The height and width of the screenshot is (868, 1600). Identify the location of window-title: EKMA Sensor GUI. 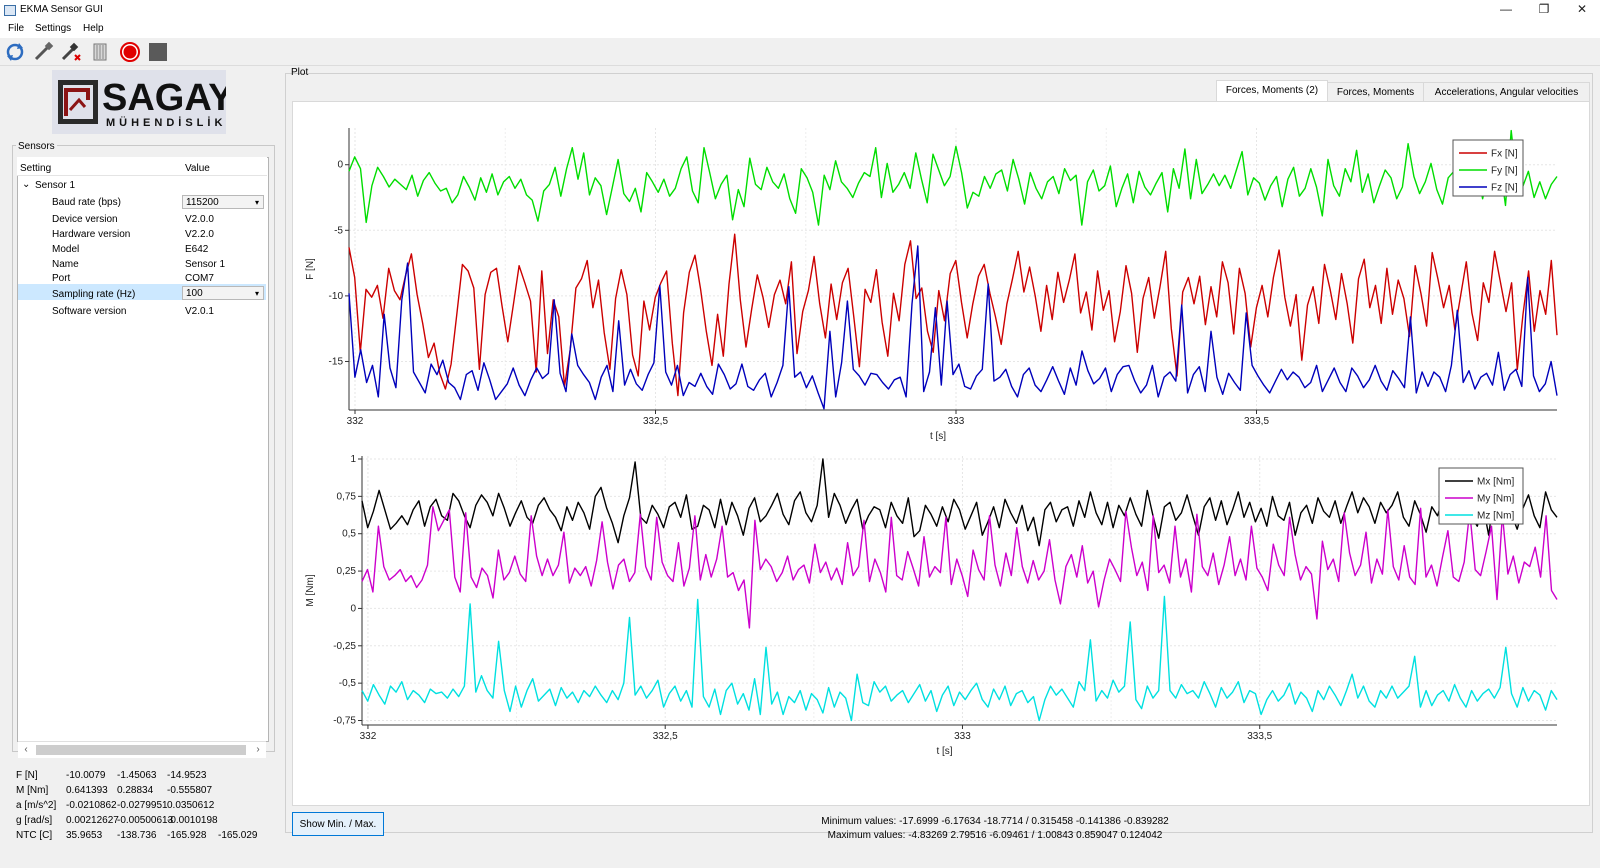
(61, 9).